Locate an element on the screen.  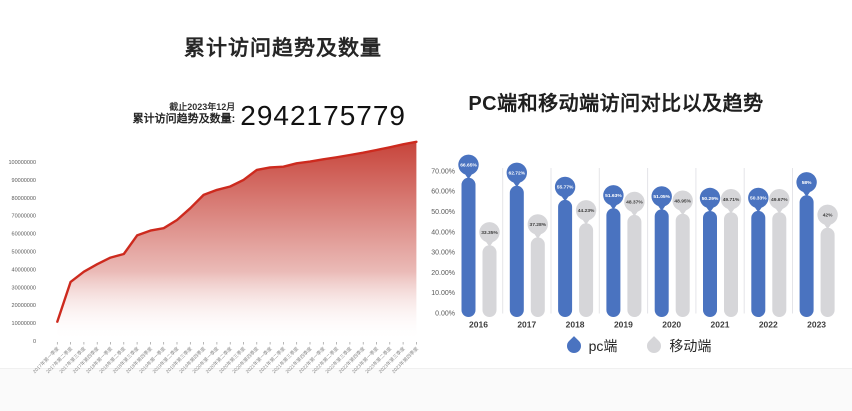
pc-legend-drop-icon is located at coordinates (573, 346).